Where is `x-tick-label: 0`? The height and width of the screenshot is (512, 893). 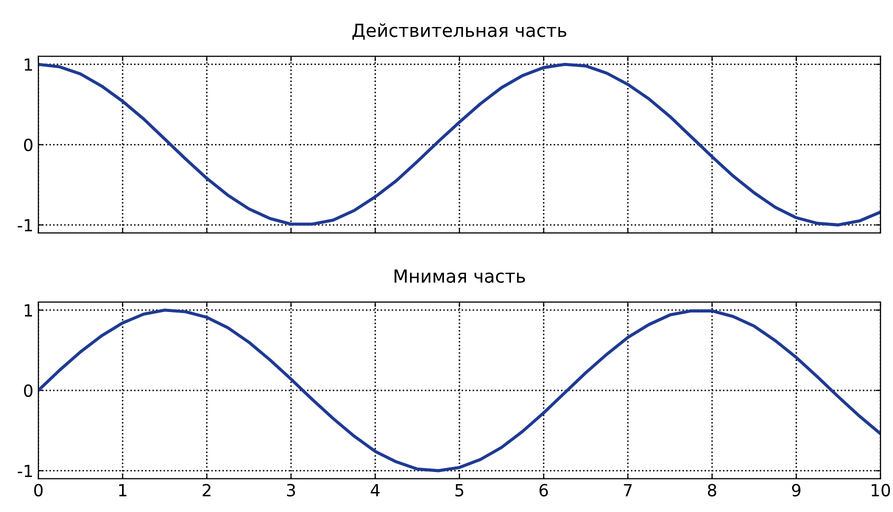 x-tick-label: 0 is located at coordinates (38, 490).